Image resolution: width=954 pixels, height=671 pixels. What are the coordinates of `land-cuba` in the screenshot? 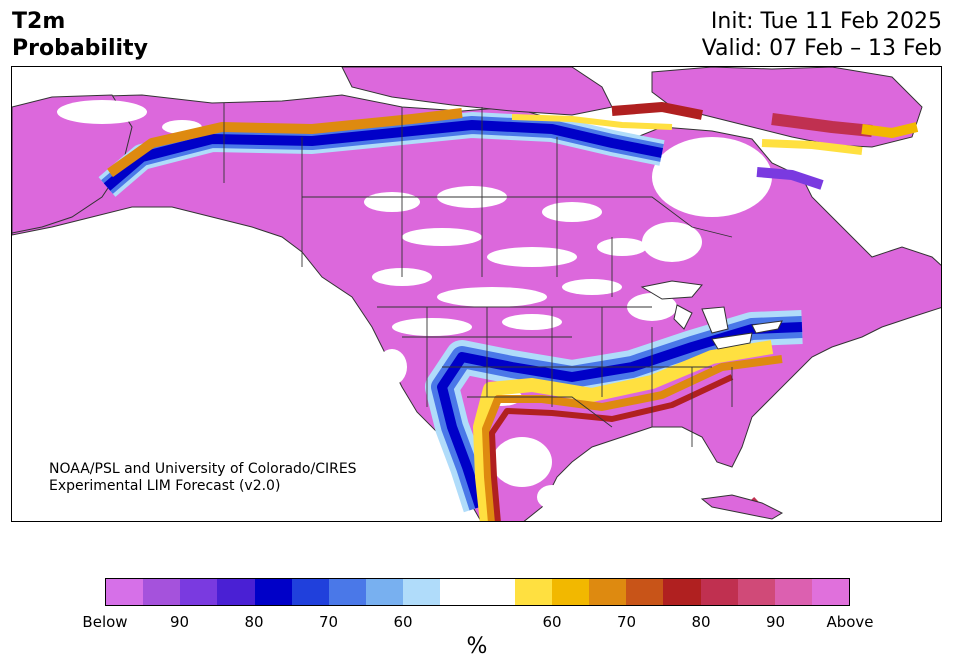 It's located at (742, 507).